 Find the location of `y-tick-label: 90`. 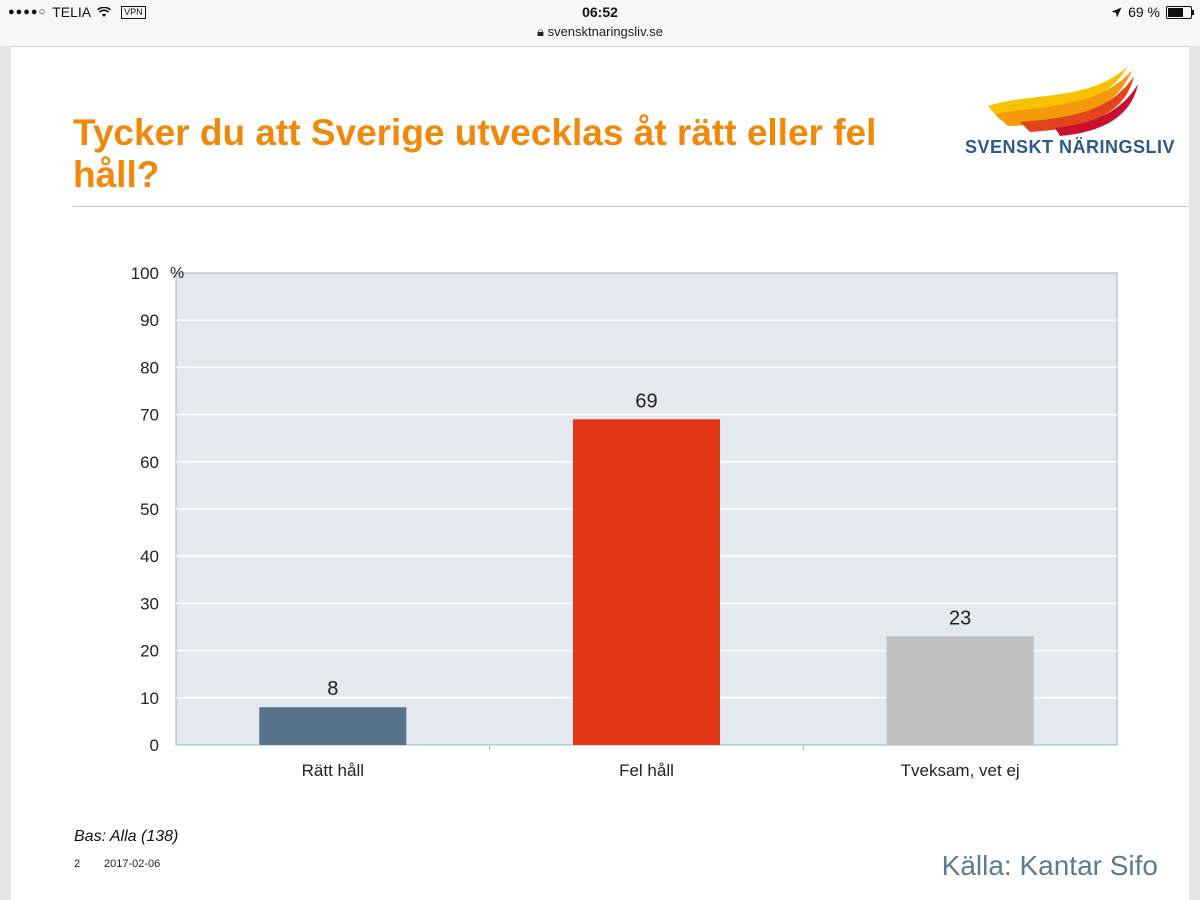

y-tick-label: 90 is located at coordinates (149, 320).